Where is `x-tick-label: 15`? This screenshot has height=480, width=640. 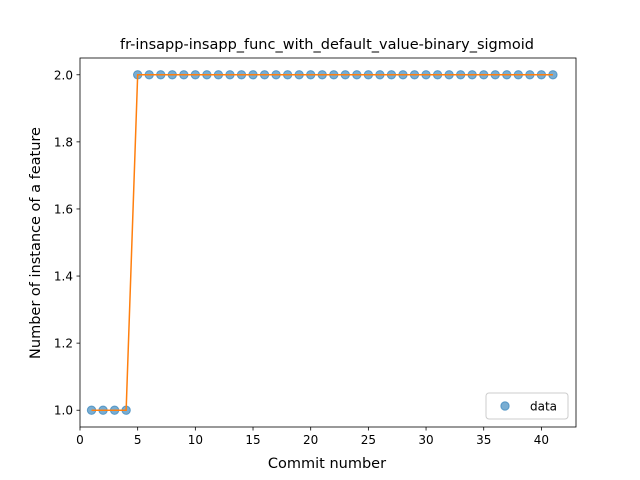
x-tick-label: 15 is located at coordinates (252, 440).